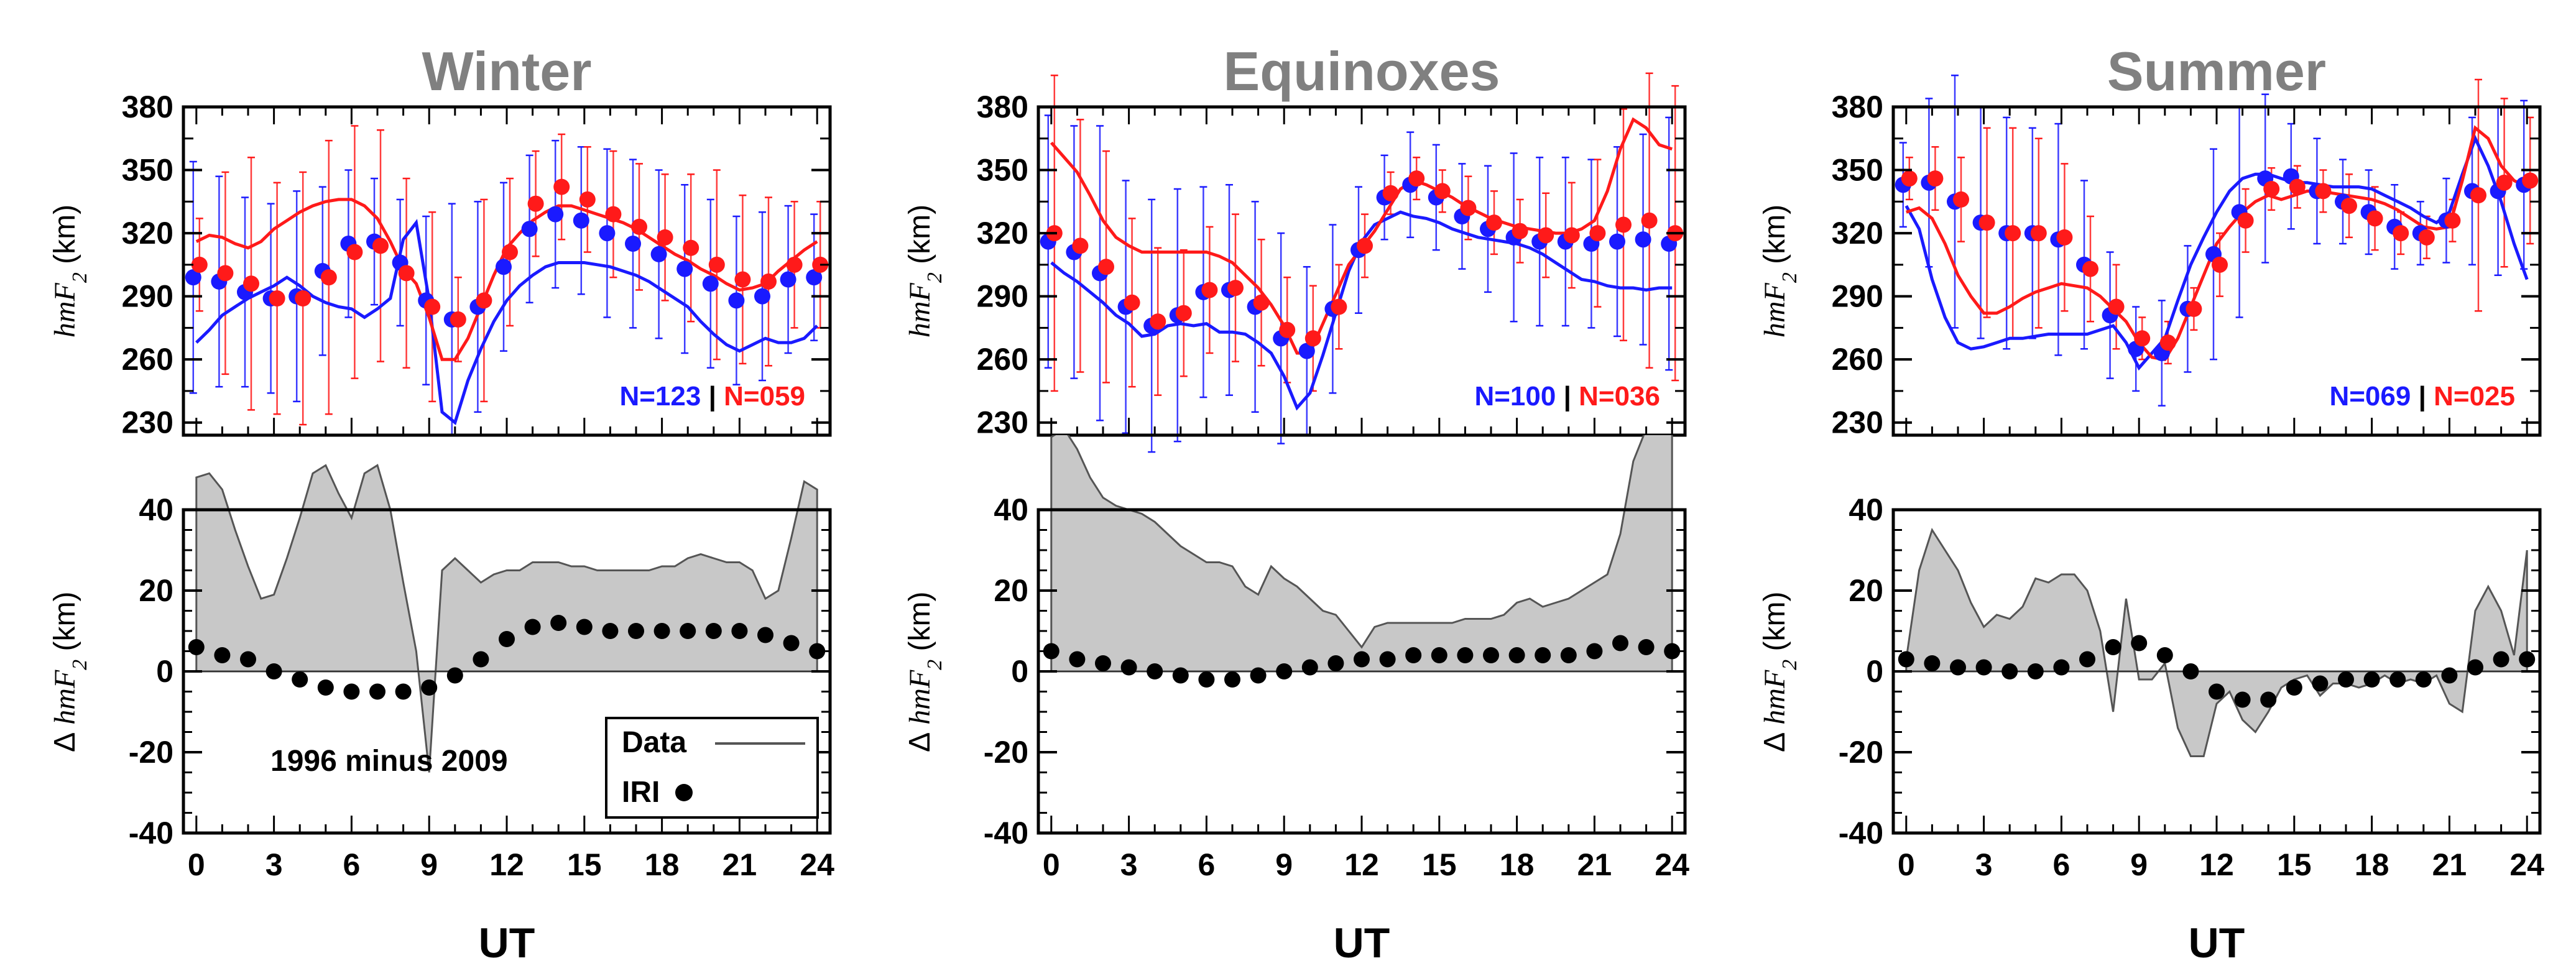 The image size is (2576, 976). I want to click on ylabel-delta: ∆, so click(1774, 738).